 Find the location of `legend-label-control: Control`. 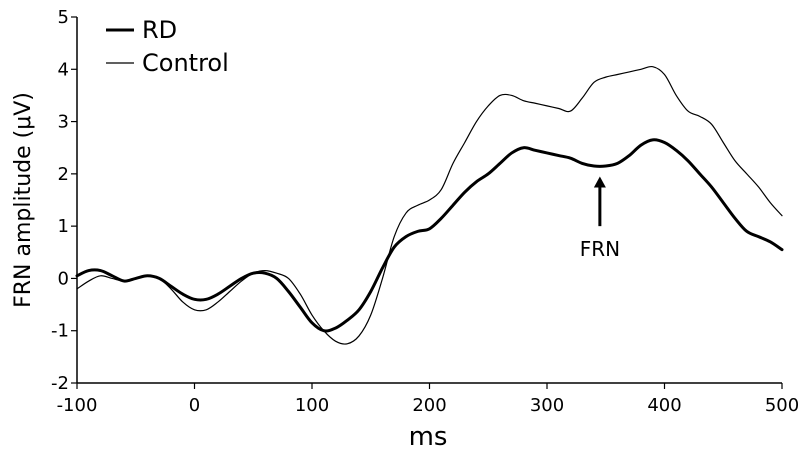

legend-label-control: Control is located at coordinates (185, 63).